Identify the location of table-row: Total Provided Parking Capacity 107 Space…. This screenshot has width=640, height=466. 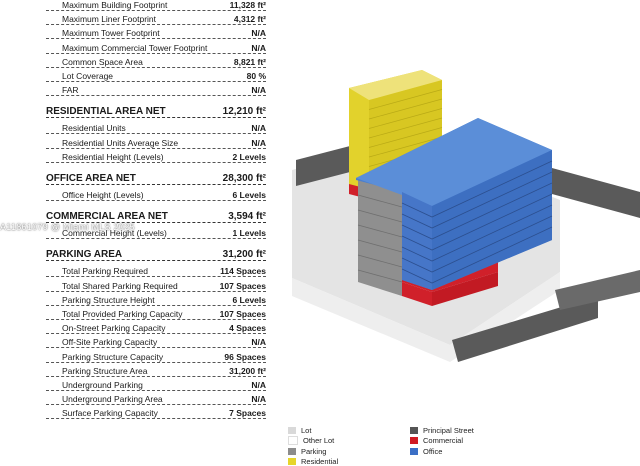
(156, 312).